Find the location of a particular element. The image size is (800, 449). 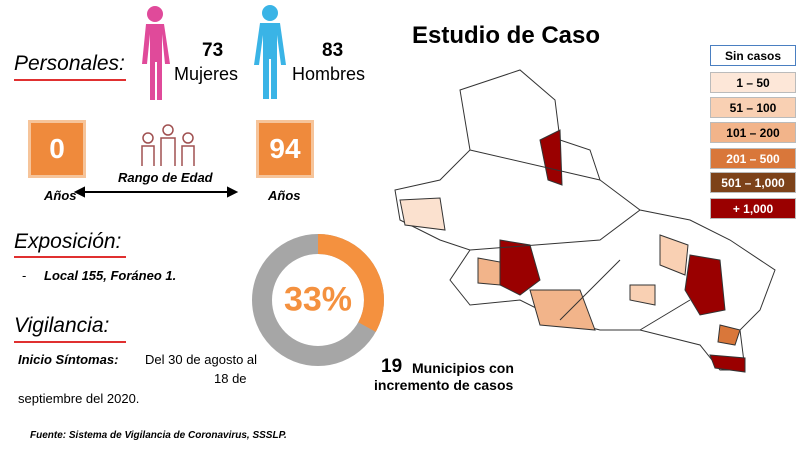

legend-item: 501 – 1,000 is located at coordinates (753, 182).